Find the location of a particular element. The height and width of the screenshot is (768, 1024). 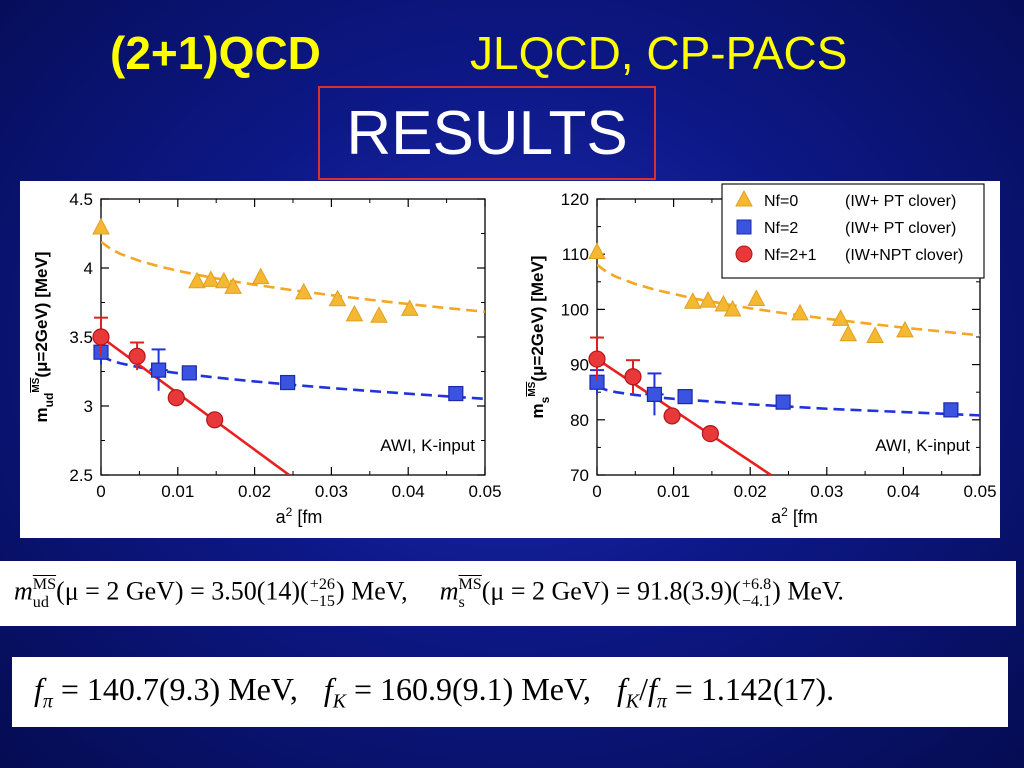

c0-x-tick-label: 0.05 is located at coordinates (484, 491).